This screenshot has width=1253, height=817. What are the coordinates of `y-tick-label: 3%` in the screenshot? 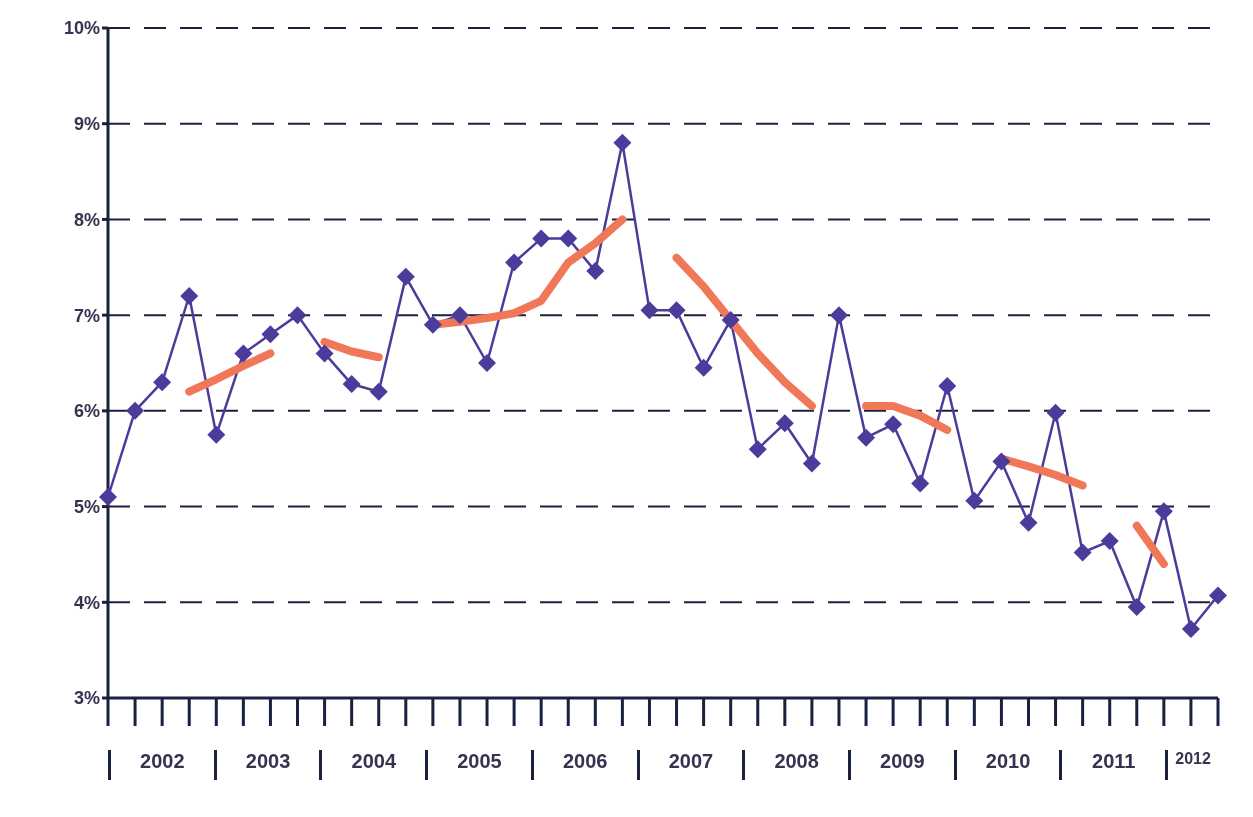 It's located at (86, 698).